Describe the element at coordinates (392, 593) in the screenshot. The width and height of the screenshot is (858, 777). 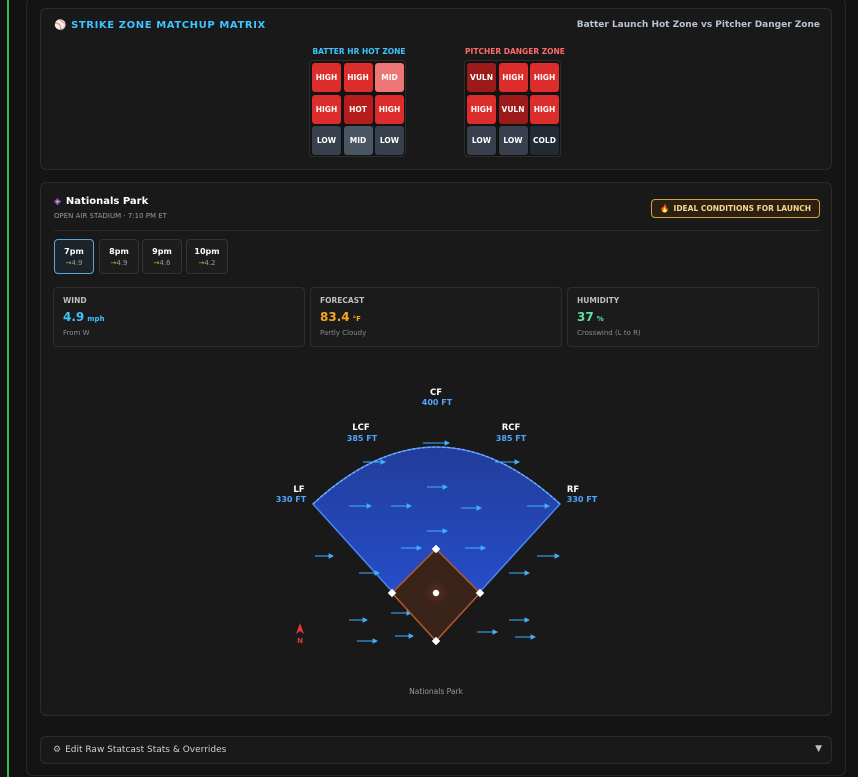
I see `third-base` at that location.